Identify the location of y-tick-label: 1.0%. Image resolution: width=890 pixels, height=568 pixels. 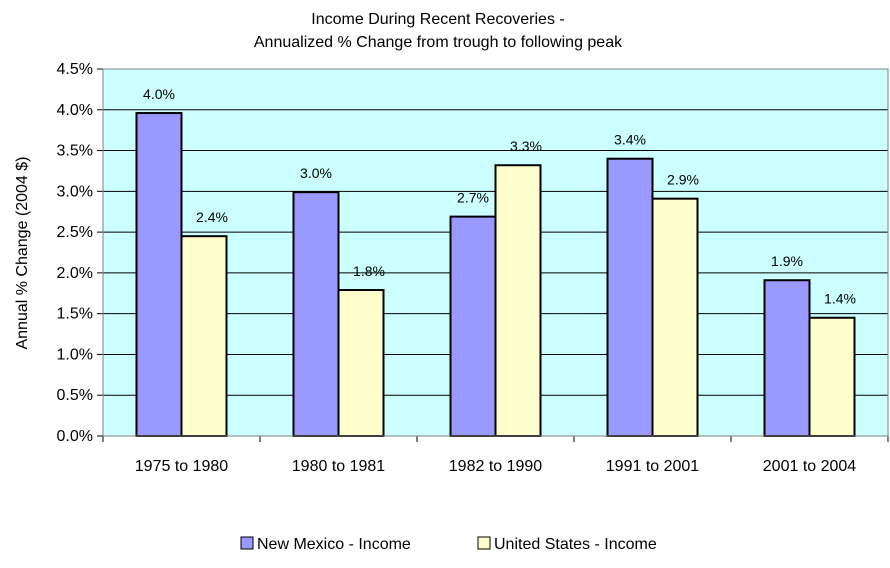
(75, 354).